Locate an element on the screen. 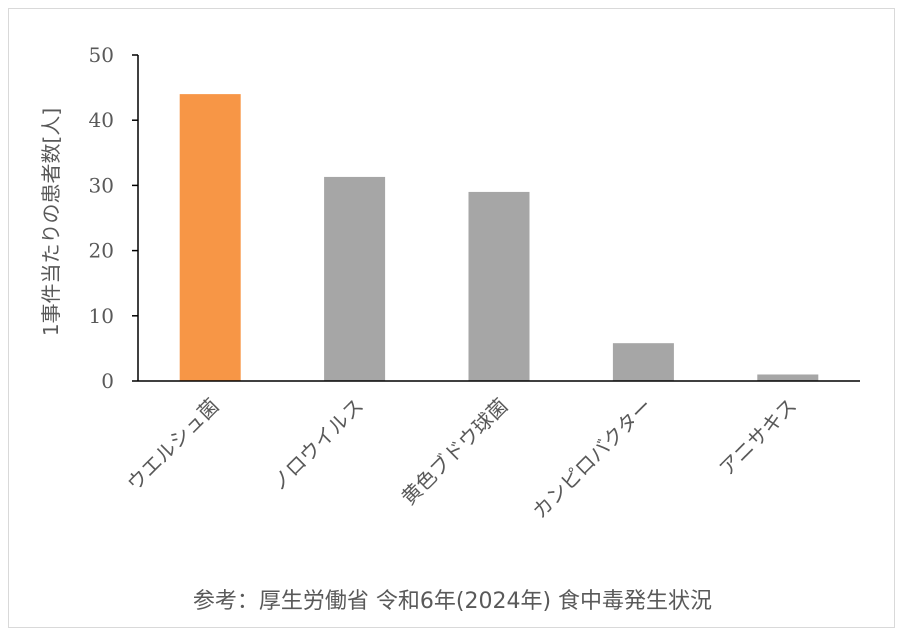  y-ticks-group: 0 10 20 30 40 50 is located at coordinates (113, 218).